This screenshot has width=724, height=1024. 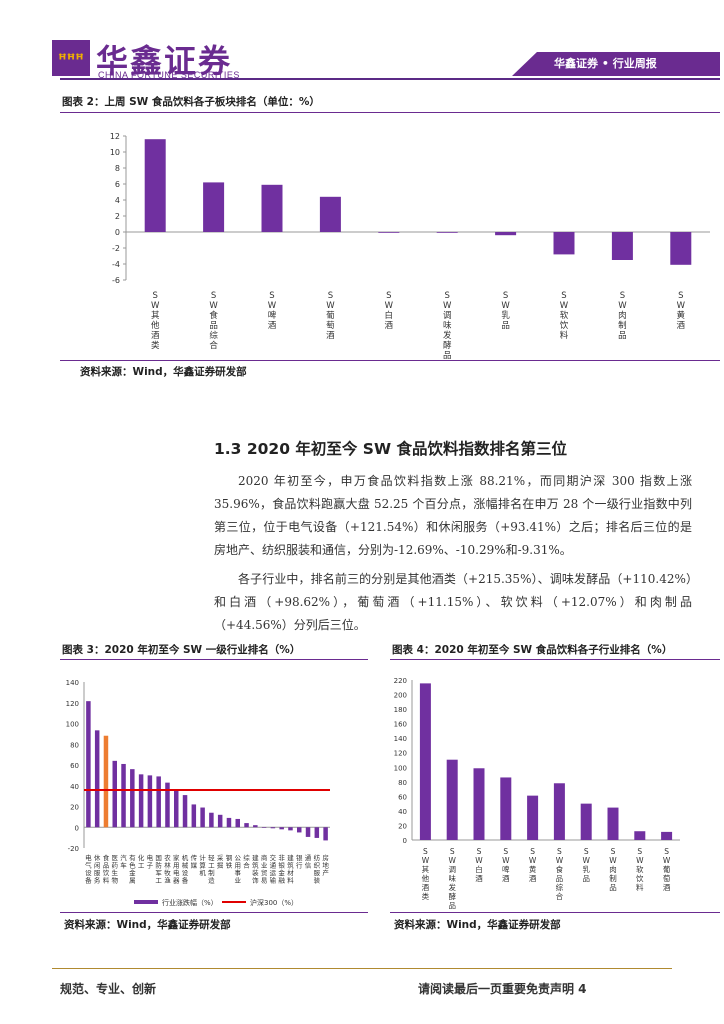 I want to click on report-type-tag: 华鑫证券 • 行业周报, so click(x=616, y=64).